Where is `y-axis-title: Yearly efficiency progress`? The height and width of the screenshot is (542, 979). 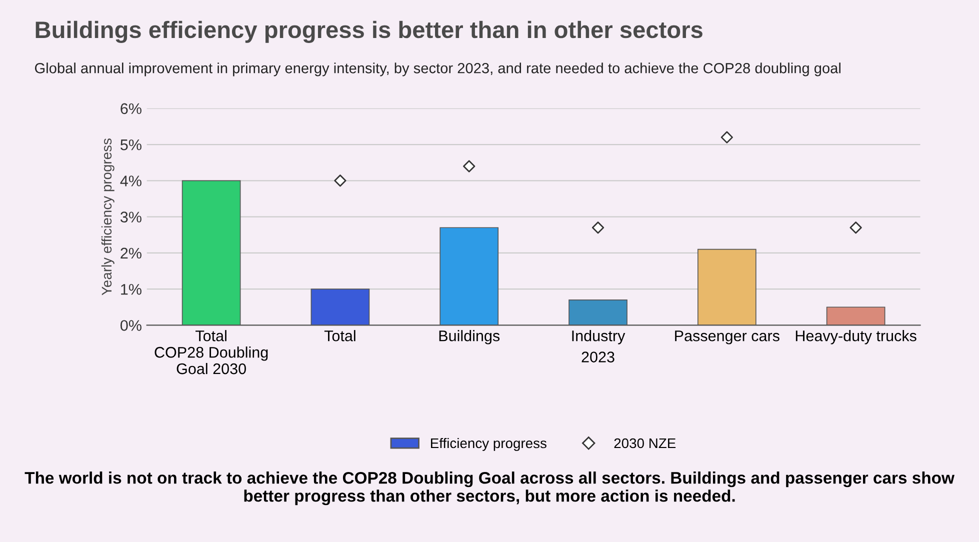
y-axis-title: Yearly efficiency progress is located at coordinates (107, 217).